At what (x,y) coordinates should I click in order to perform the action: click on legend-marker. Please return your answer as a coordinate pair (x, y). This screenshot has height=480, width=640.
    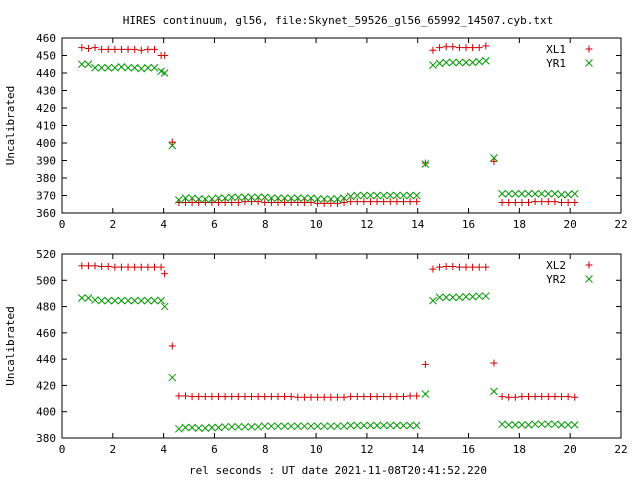
    Looking at the image, I should click on (589, 49).